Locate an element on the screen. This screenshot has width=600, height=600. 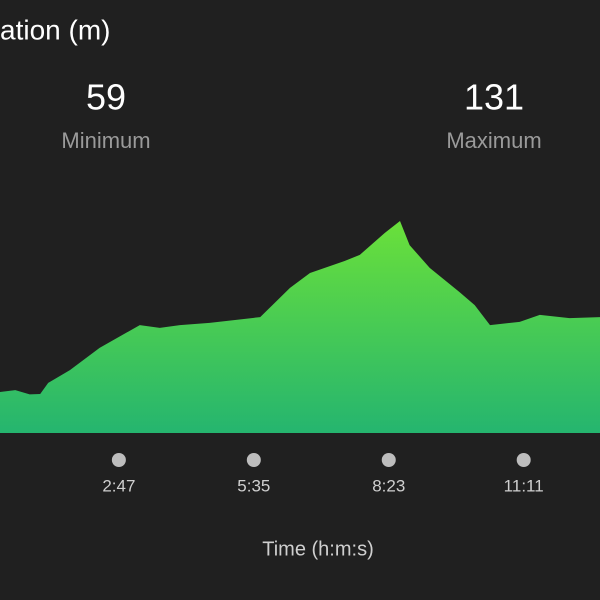
title: ation (m) is located at coordinates (55, 29).